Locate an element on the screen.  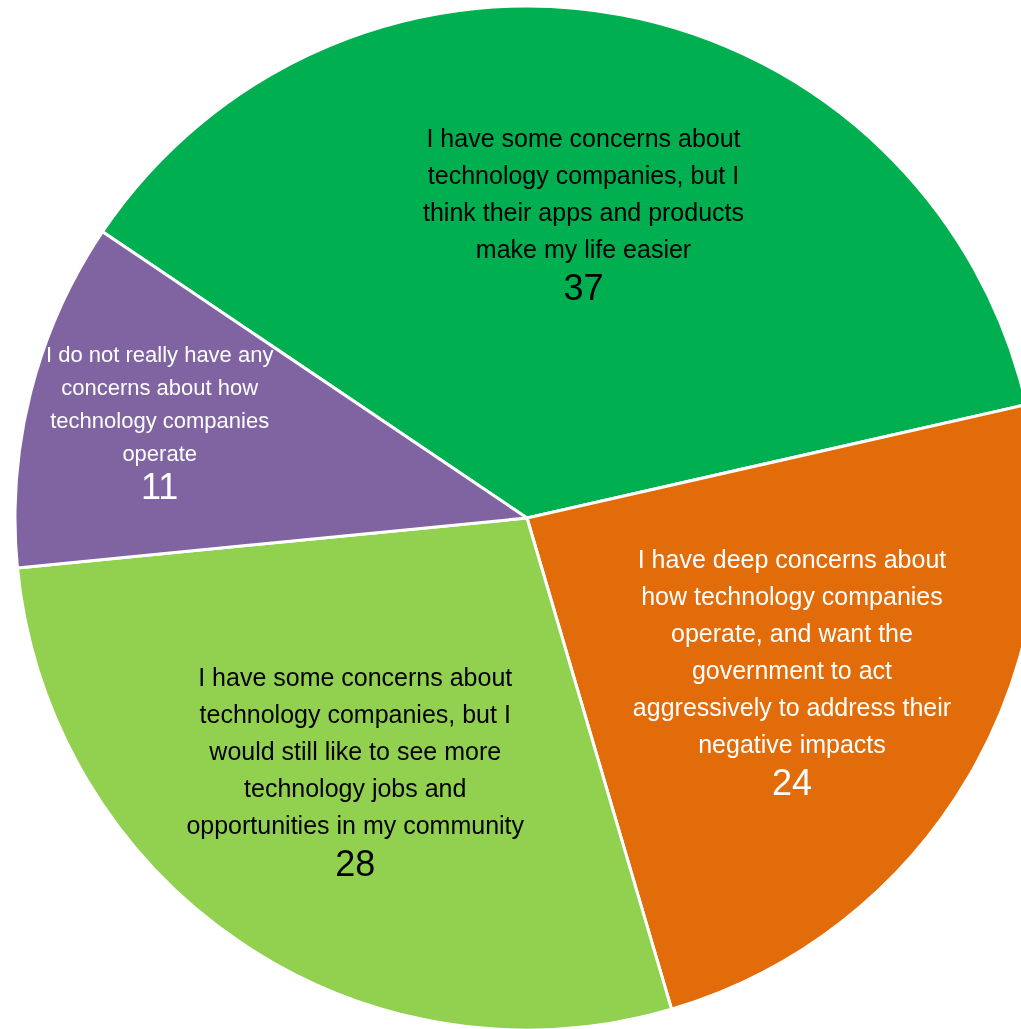
data-label: 28 is located at coordinates (355, 863).